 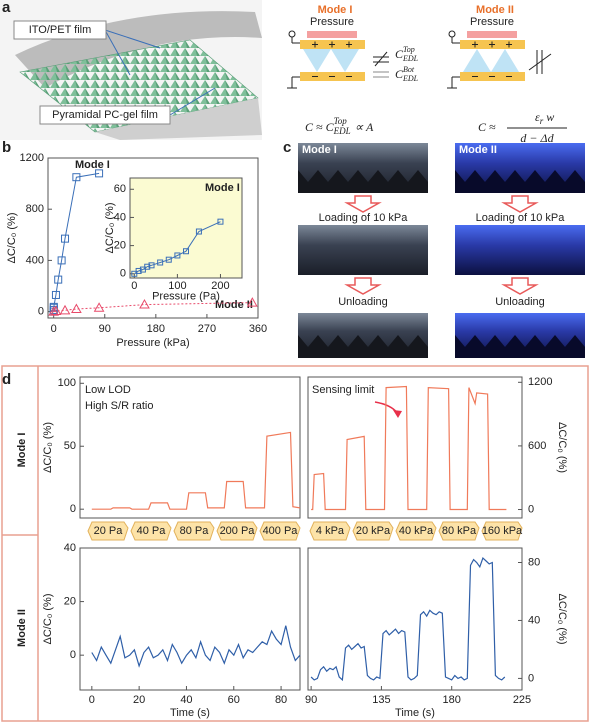 What do you see at coordinates (178, 119) in the screenshot?
I see `bottom-film` at bounding box center [178, 119].